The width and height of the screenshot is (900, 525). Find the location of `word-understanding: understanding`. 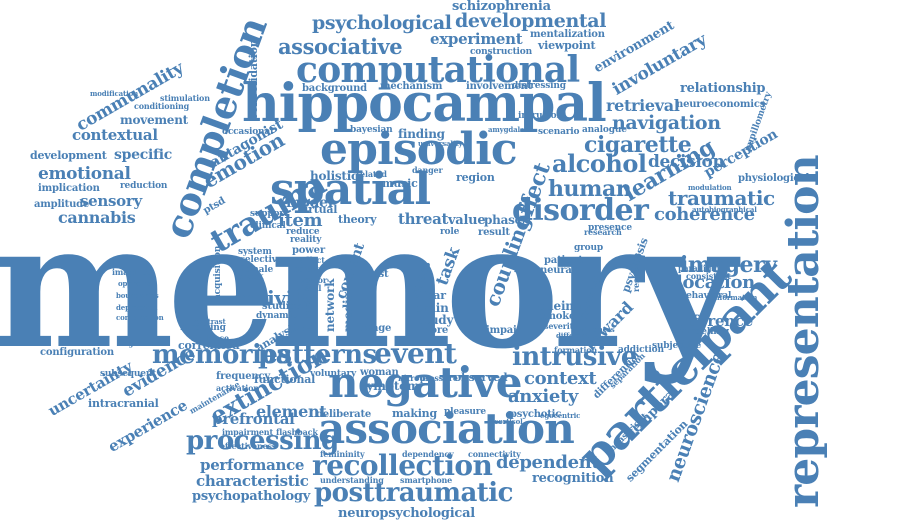

word-understanding: understanding is located at coordinates (352, 480).